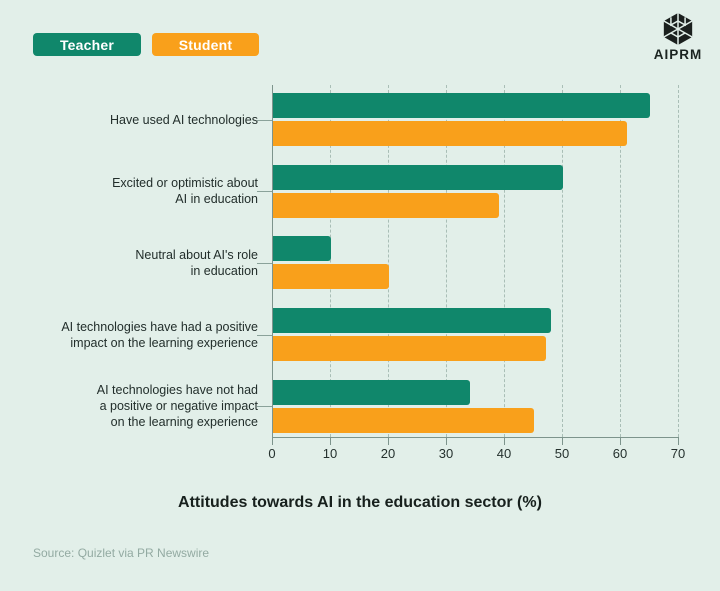 Image resolution: width=720 pixels, height=591 pixels. I want to click on category-label-line: AI in education, so click(216, 199).